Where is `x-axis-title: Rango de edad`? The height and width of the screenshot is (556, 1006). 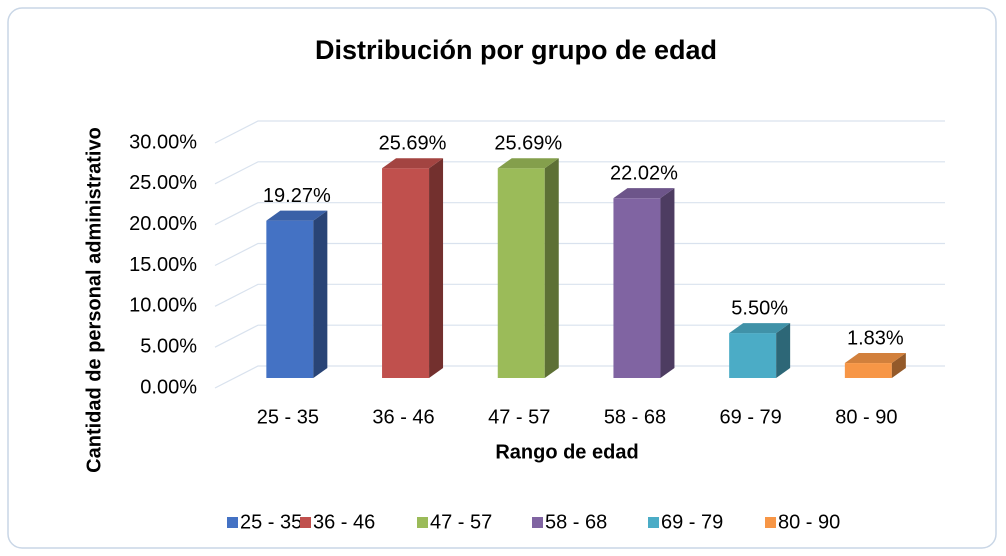
x-axis-title: Rango de edad is located at coordinates (566, 452).